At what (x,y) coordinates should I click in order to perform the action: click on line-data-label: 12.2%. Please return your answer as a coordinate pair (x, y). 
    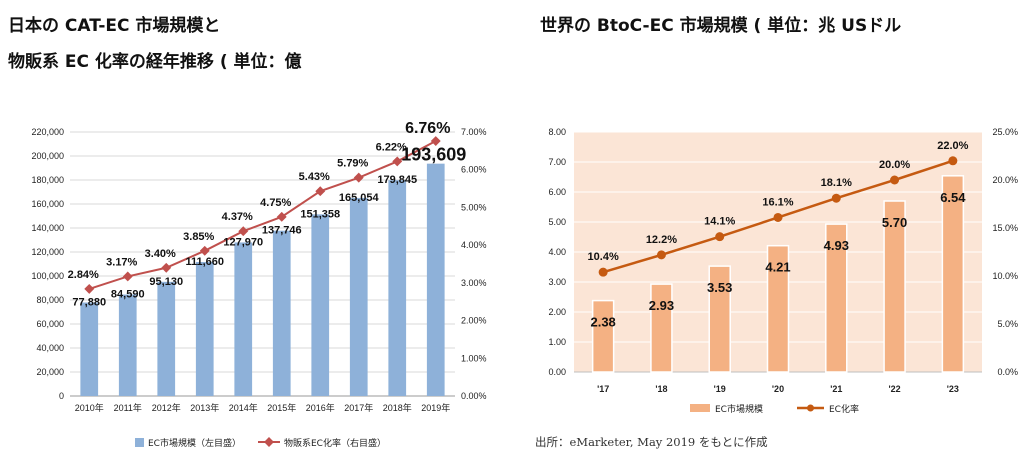
    Looking at the image, I should click on (661, 240).